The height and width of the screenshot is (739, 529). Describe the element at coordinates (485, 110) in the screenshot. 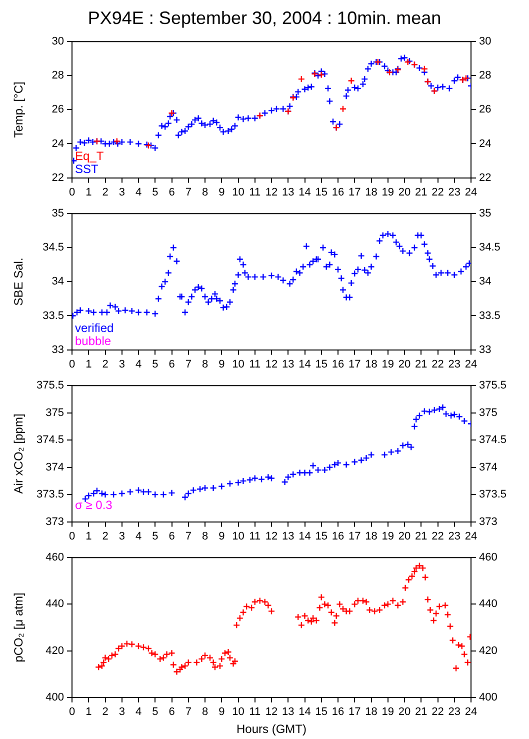

I see `y2-tick-label: 26` at that location.